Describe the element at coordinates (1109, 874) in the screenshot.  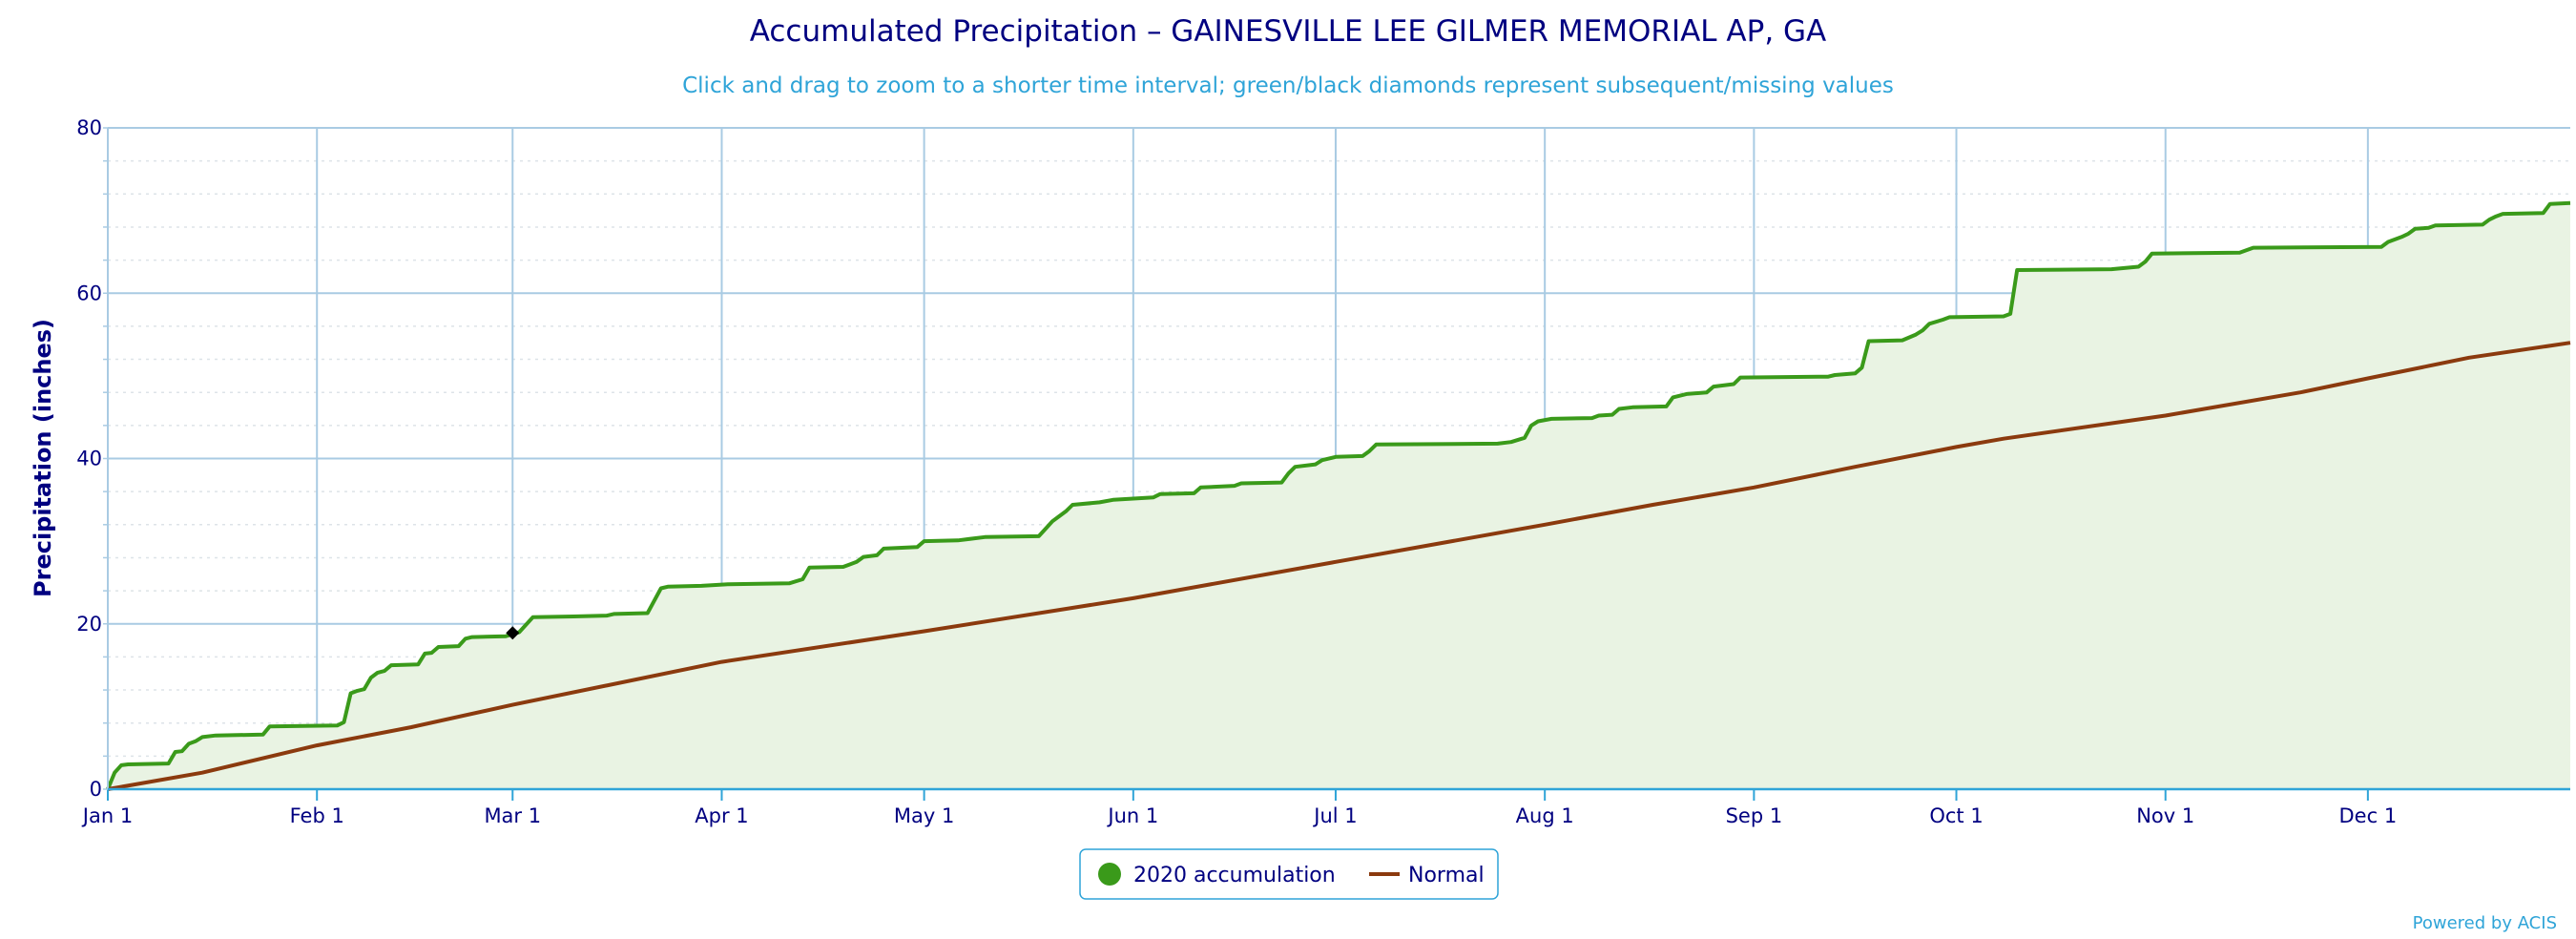
I see `legend-circle-icon` at that location.